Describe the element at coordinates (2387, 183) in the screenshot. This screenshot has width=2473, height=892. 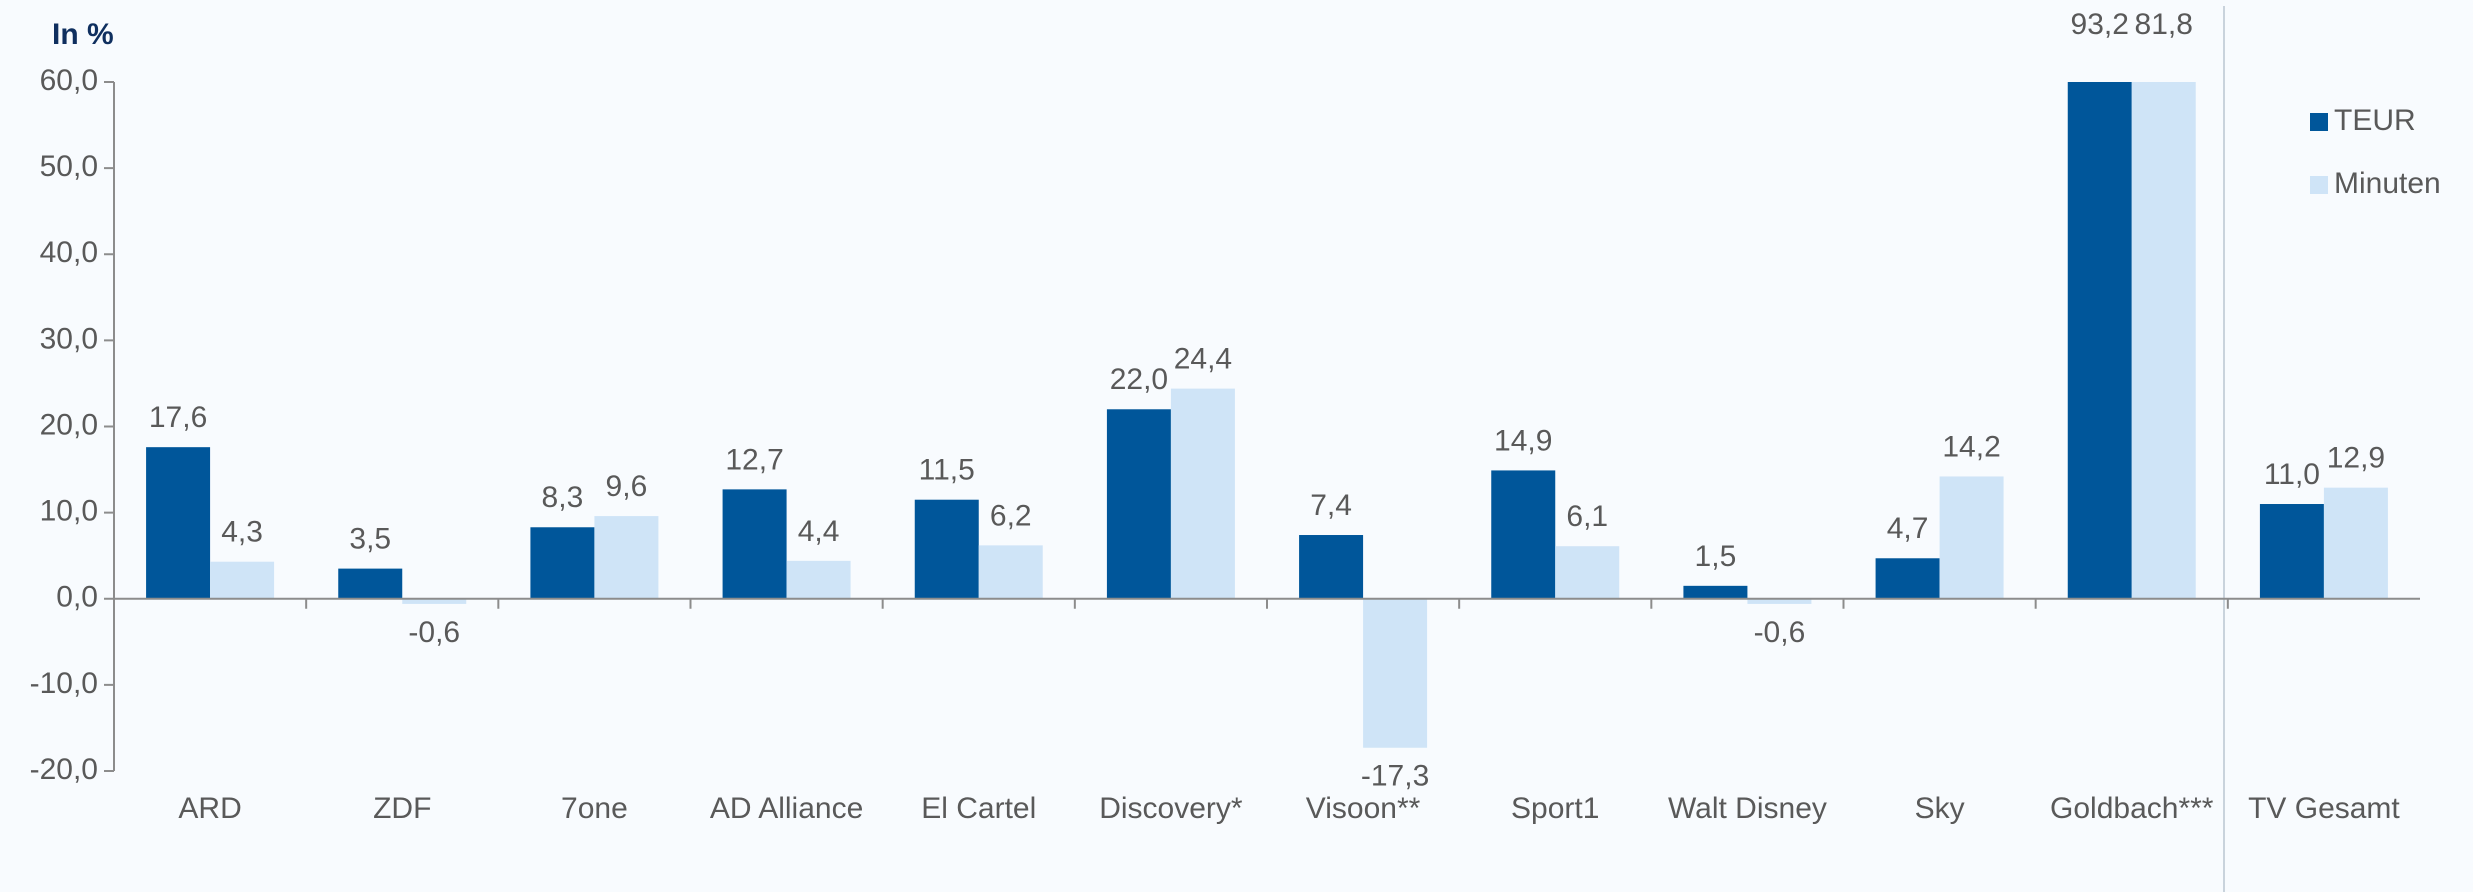
I see `legend-label: Minuten` at that location.